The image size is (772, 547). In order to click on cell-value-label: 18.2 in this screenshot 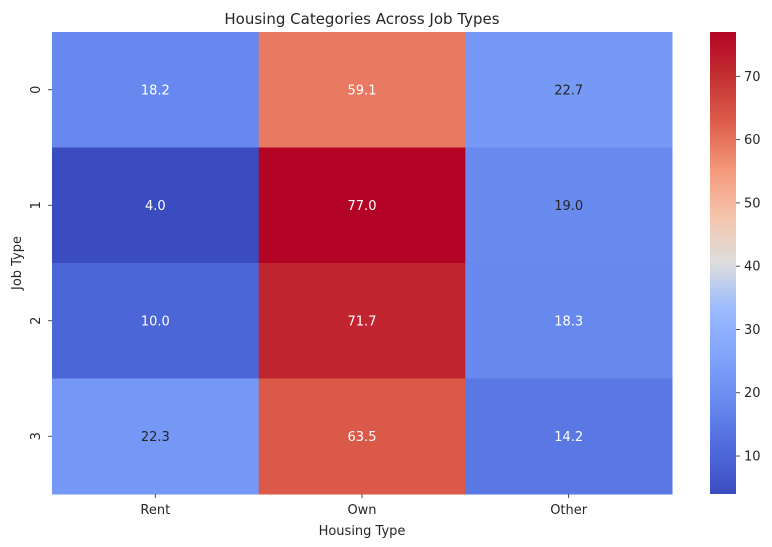, I will do `click(155, 90)`.